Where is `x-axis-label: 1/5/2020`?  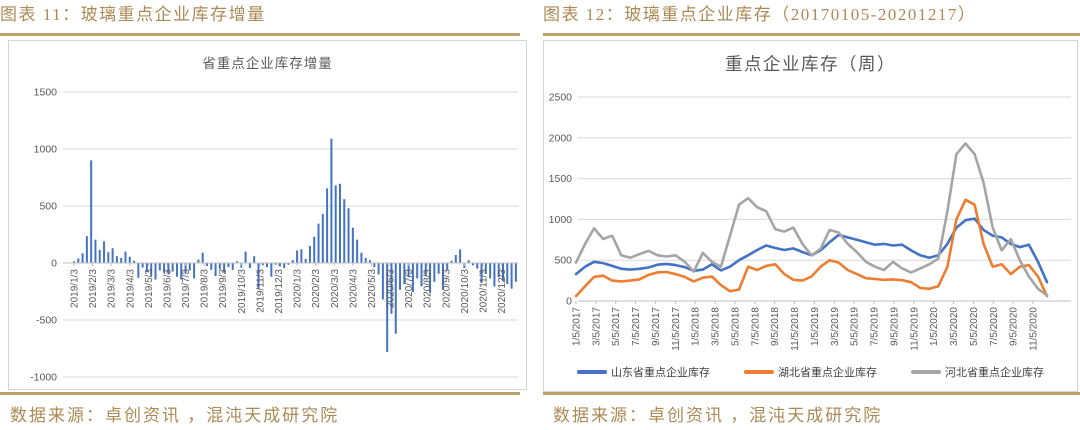 x-axis-label: 1/5/2020 is located at coordinates (934, 326).